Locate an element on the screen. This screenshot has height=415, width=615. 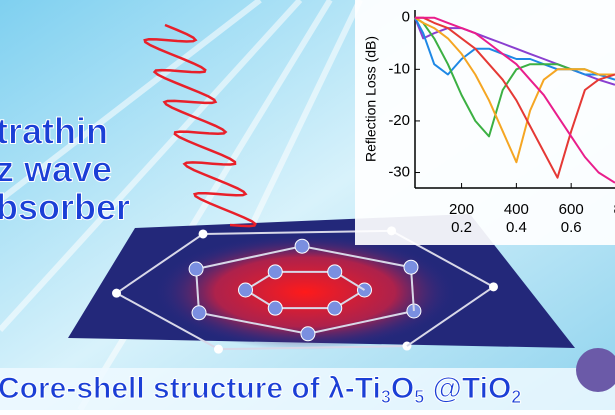
caption: Core-shell structure of λ-Ti3O5 @TiO2 is located at coordinates (260, 389).